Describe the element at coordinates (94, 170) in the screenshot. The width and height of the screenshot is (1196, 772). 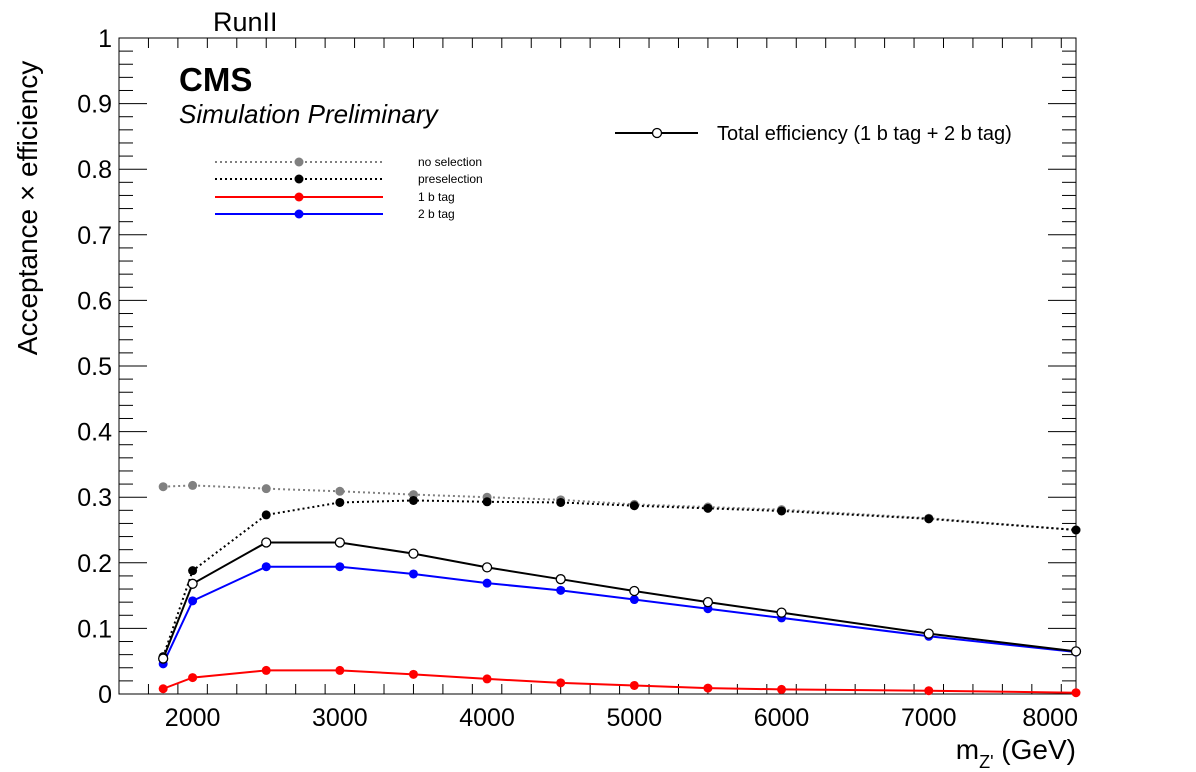
I see `y-tick-label: 0.8` at that location.